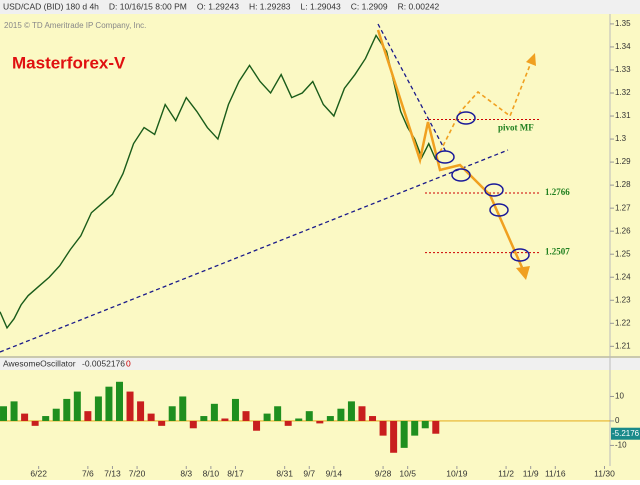 This screenshot has width=640, height=485. I want to click on x-tick-label: 8/10, so click(211, 473).